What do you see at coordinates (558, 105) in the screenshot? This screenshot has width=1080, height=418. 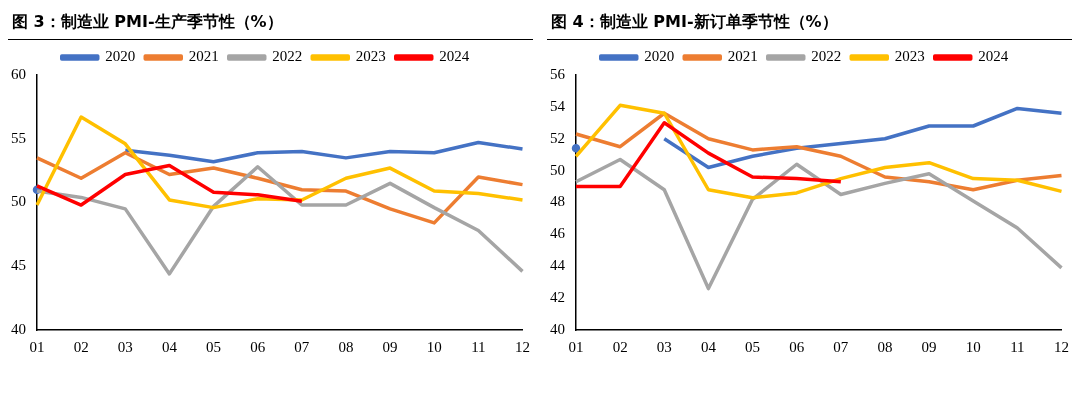 I see `y-tick-label: 54` at bounding box center [558, 105].